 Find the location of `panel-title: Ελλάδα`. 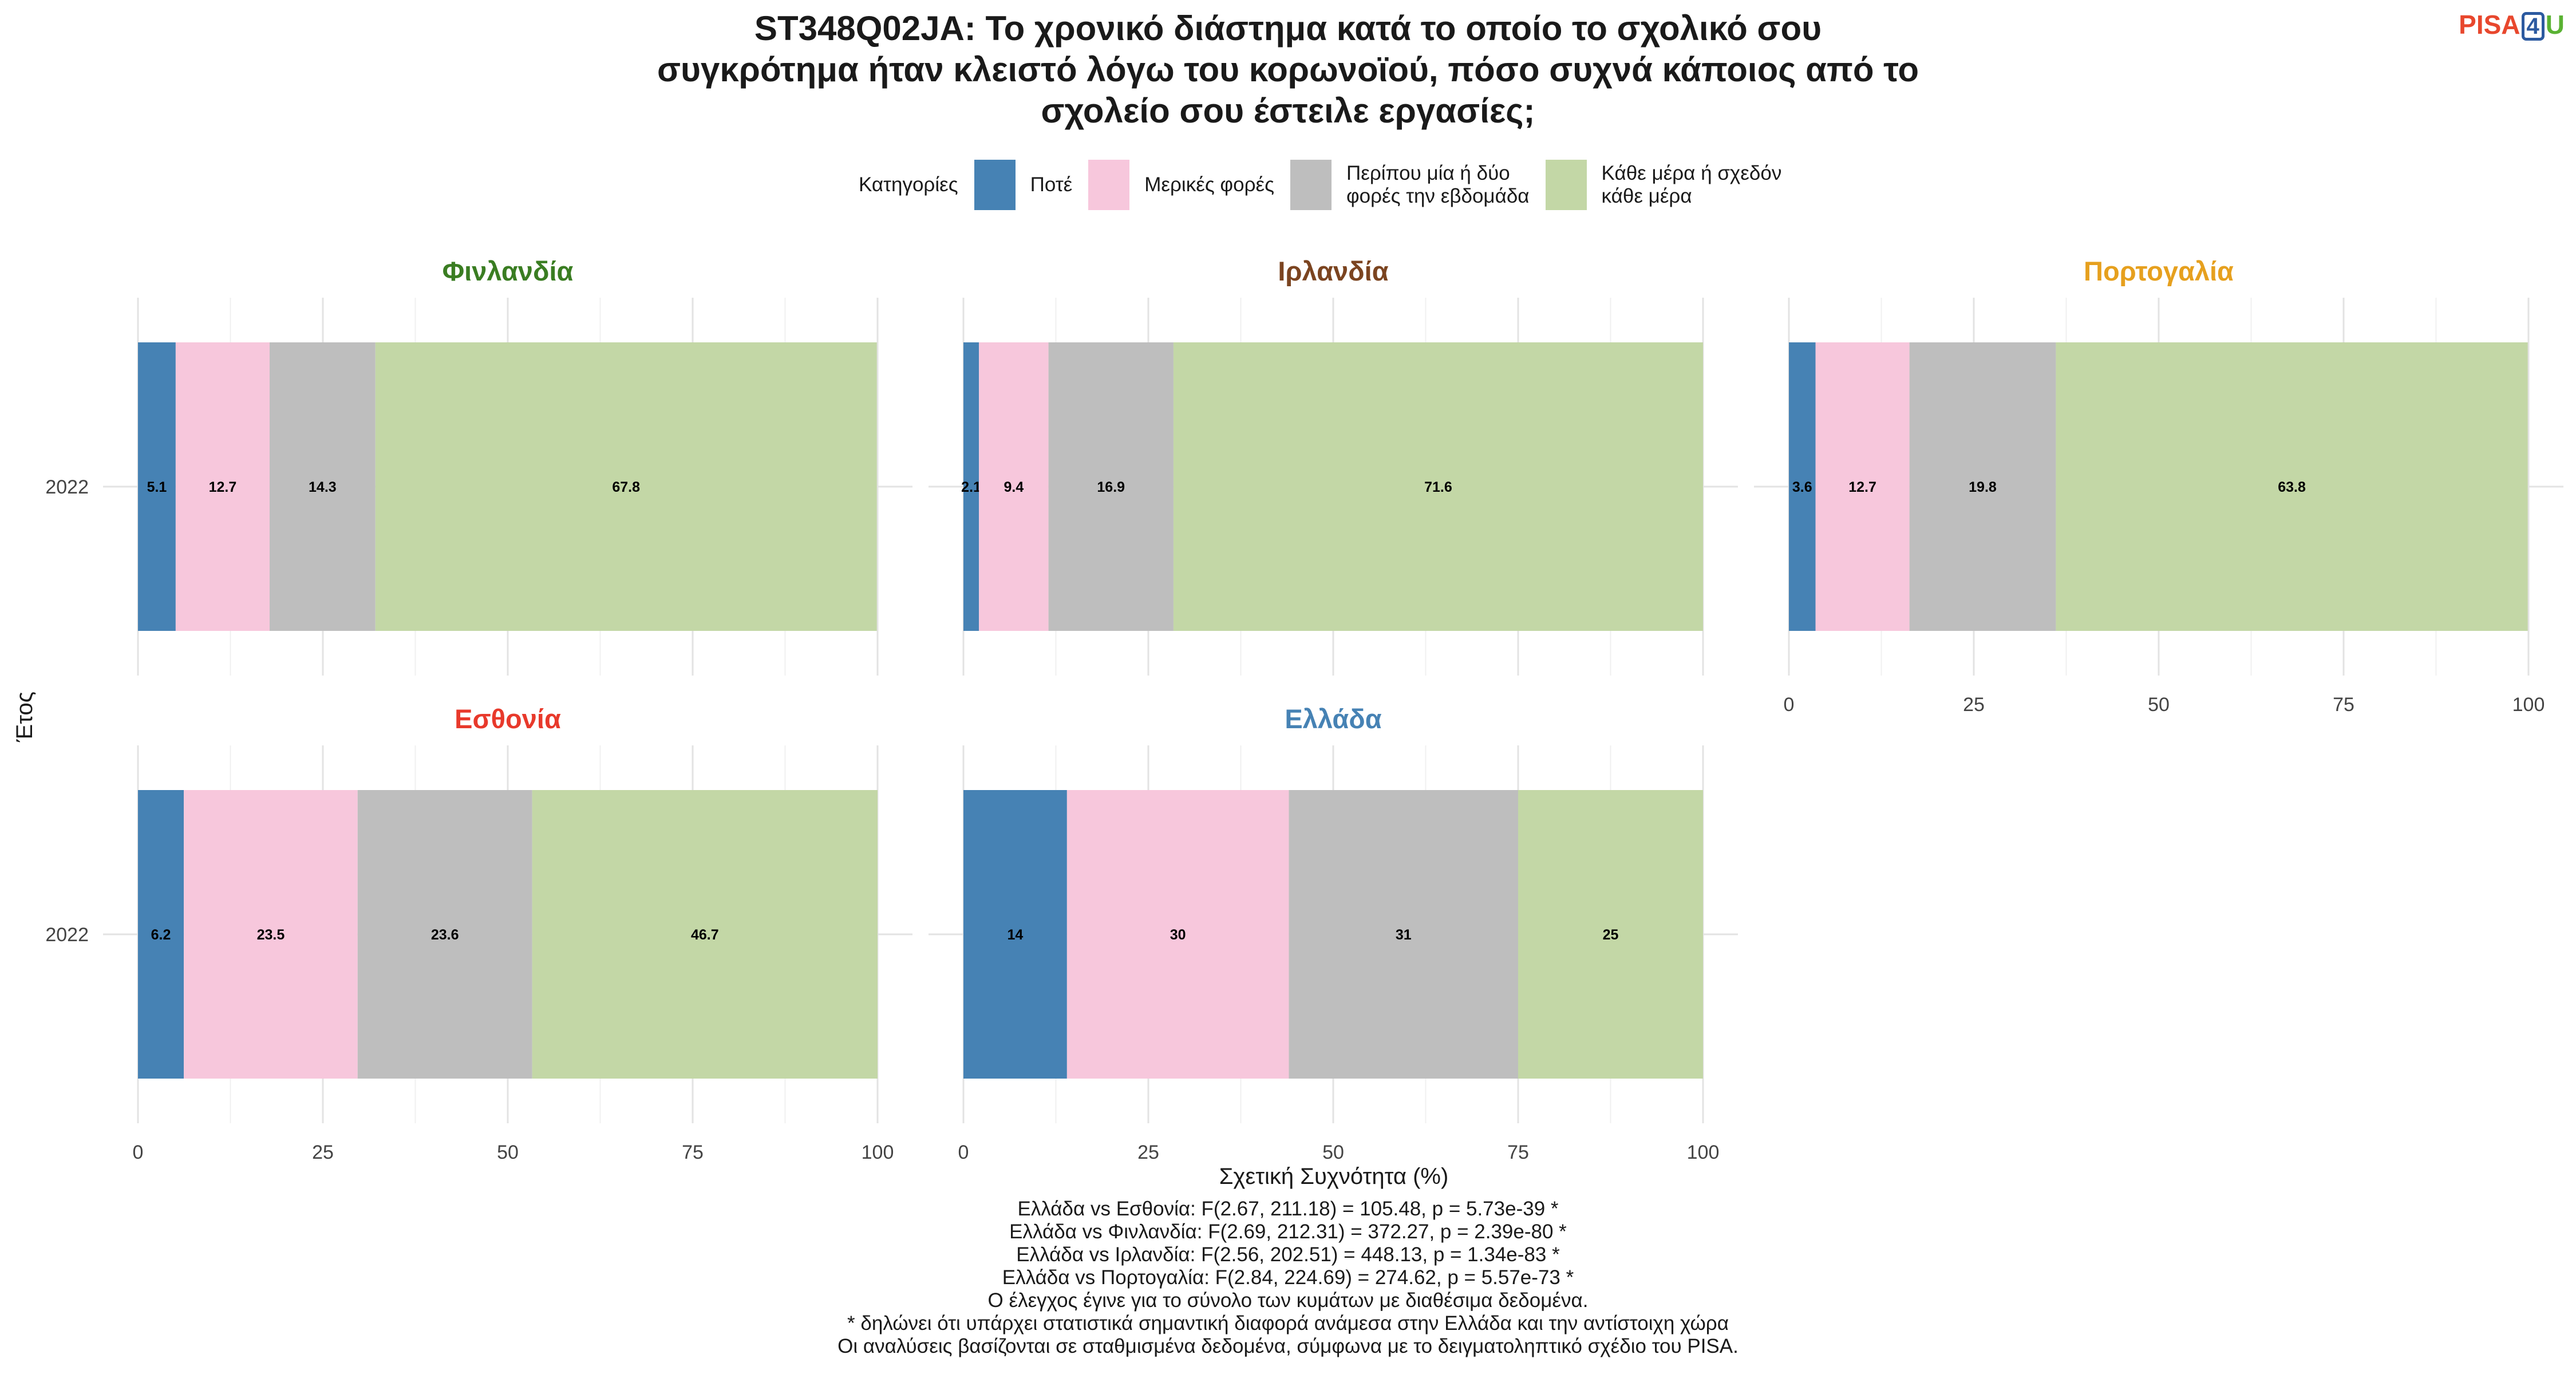

panel-title: Ελλάδα is located at coordinates (1333, 719).